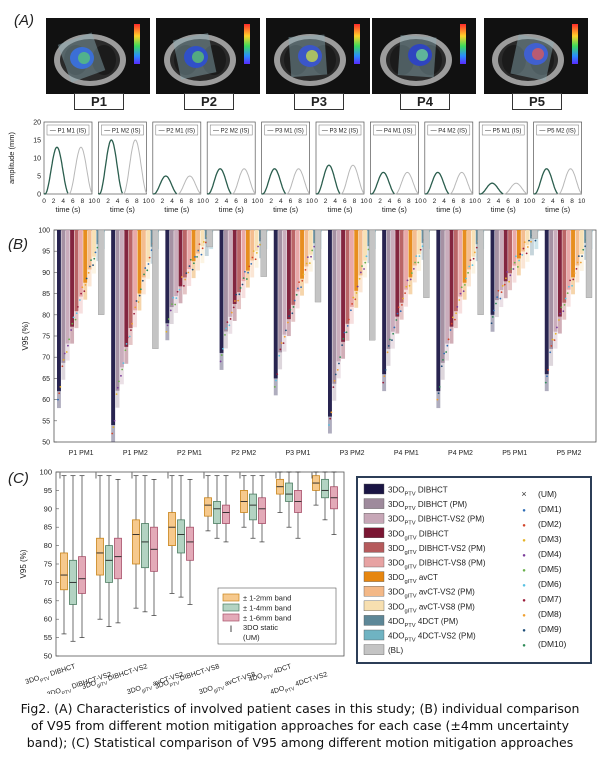  I want to click on motion-ytick: 0, so click(39, 195).